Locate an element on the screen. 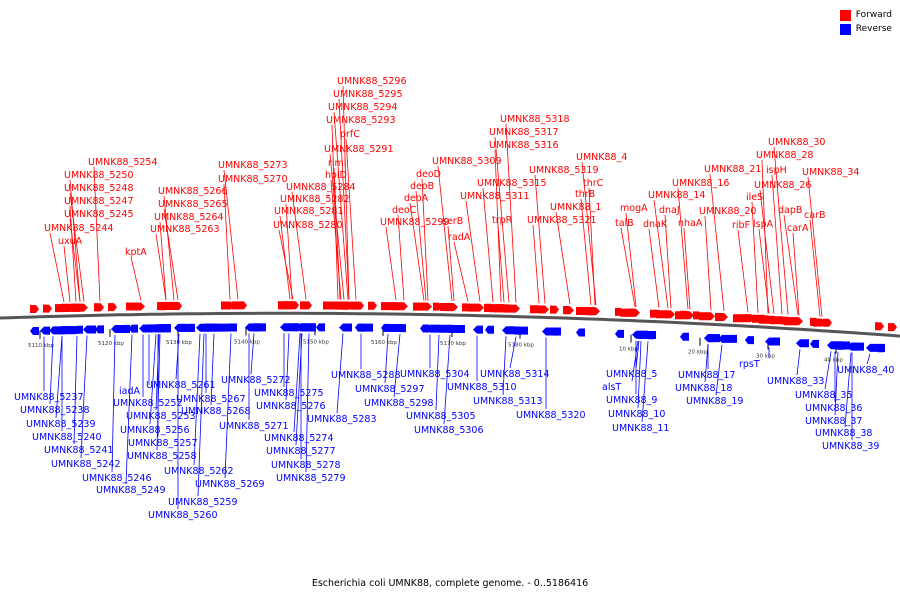 The height and width of the screenshot is (600, 900). forward-gene-label: dnaJ is located at coordinates (669, 210).